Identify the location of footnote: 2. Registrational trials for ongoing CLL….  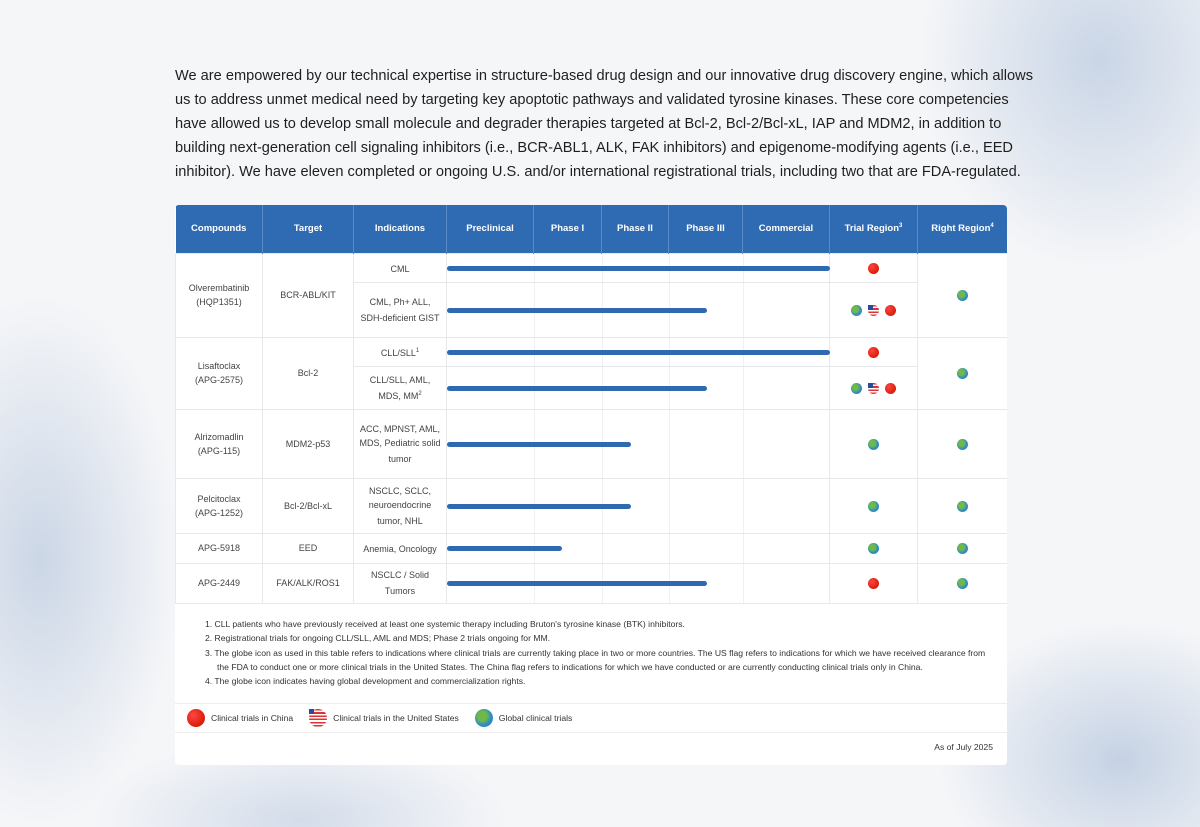
(378, 638).